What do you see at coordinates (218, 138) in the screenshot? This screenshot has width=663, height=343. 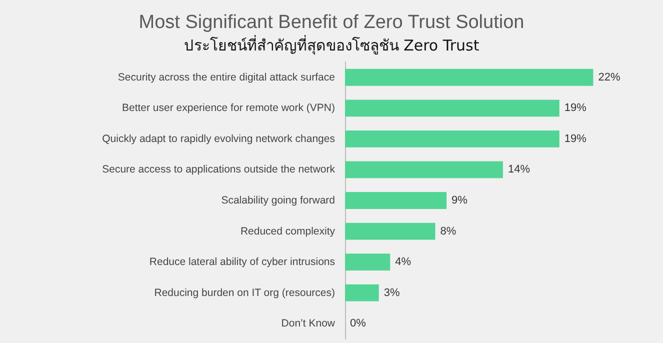 I see `y-tick-label: Quickly adapt to rapidly evolving network changes` at bounding box center [218, 138].